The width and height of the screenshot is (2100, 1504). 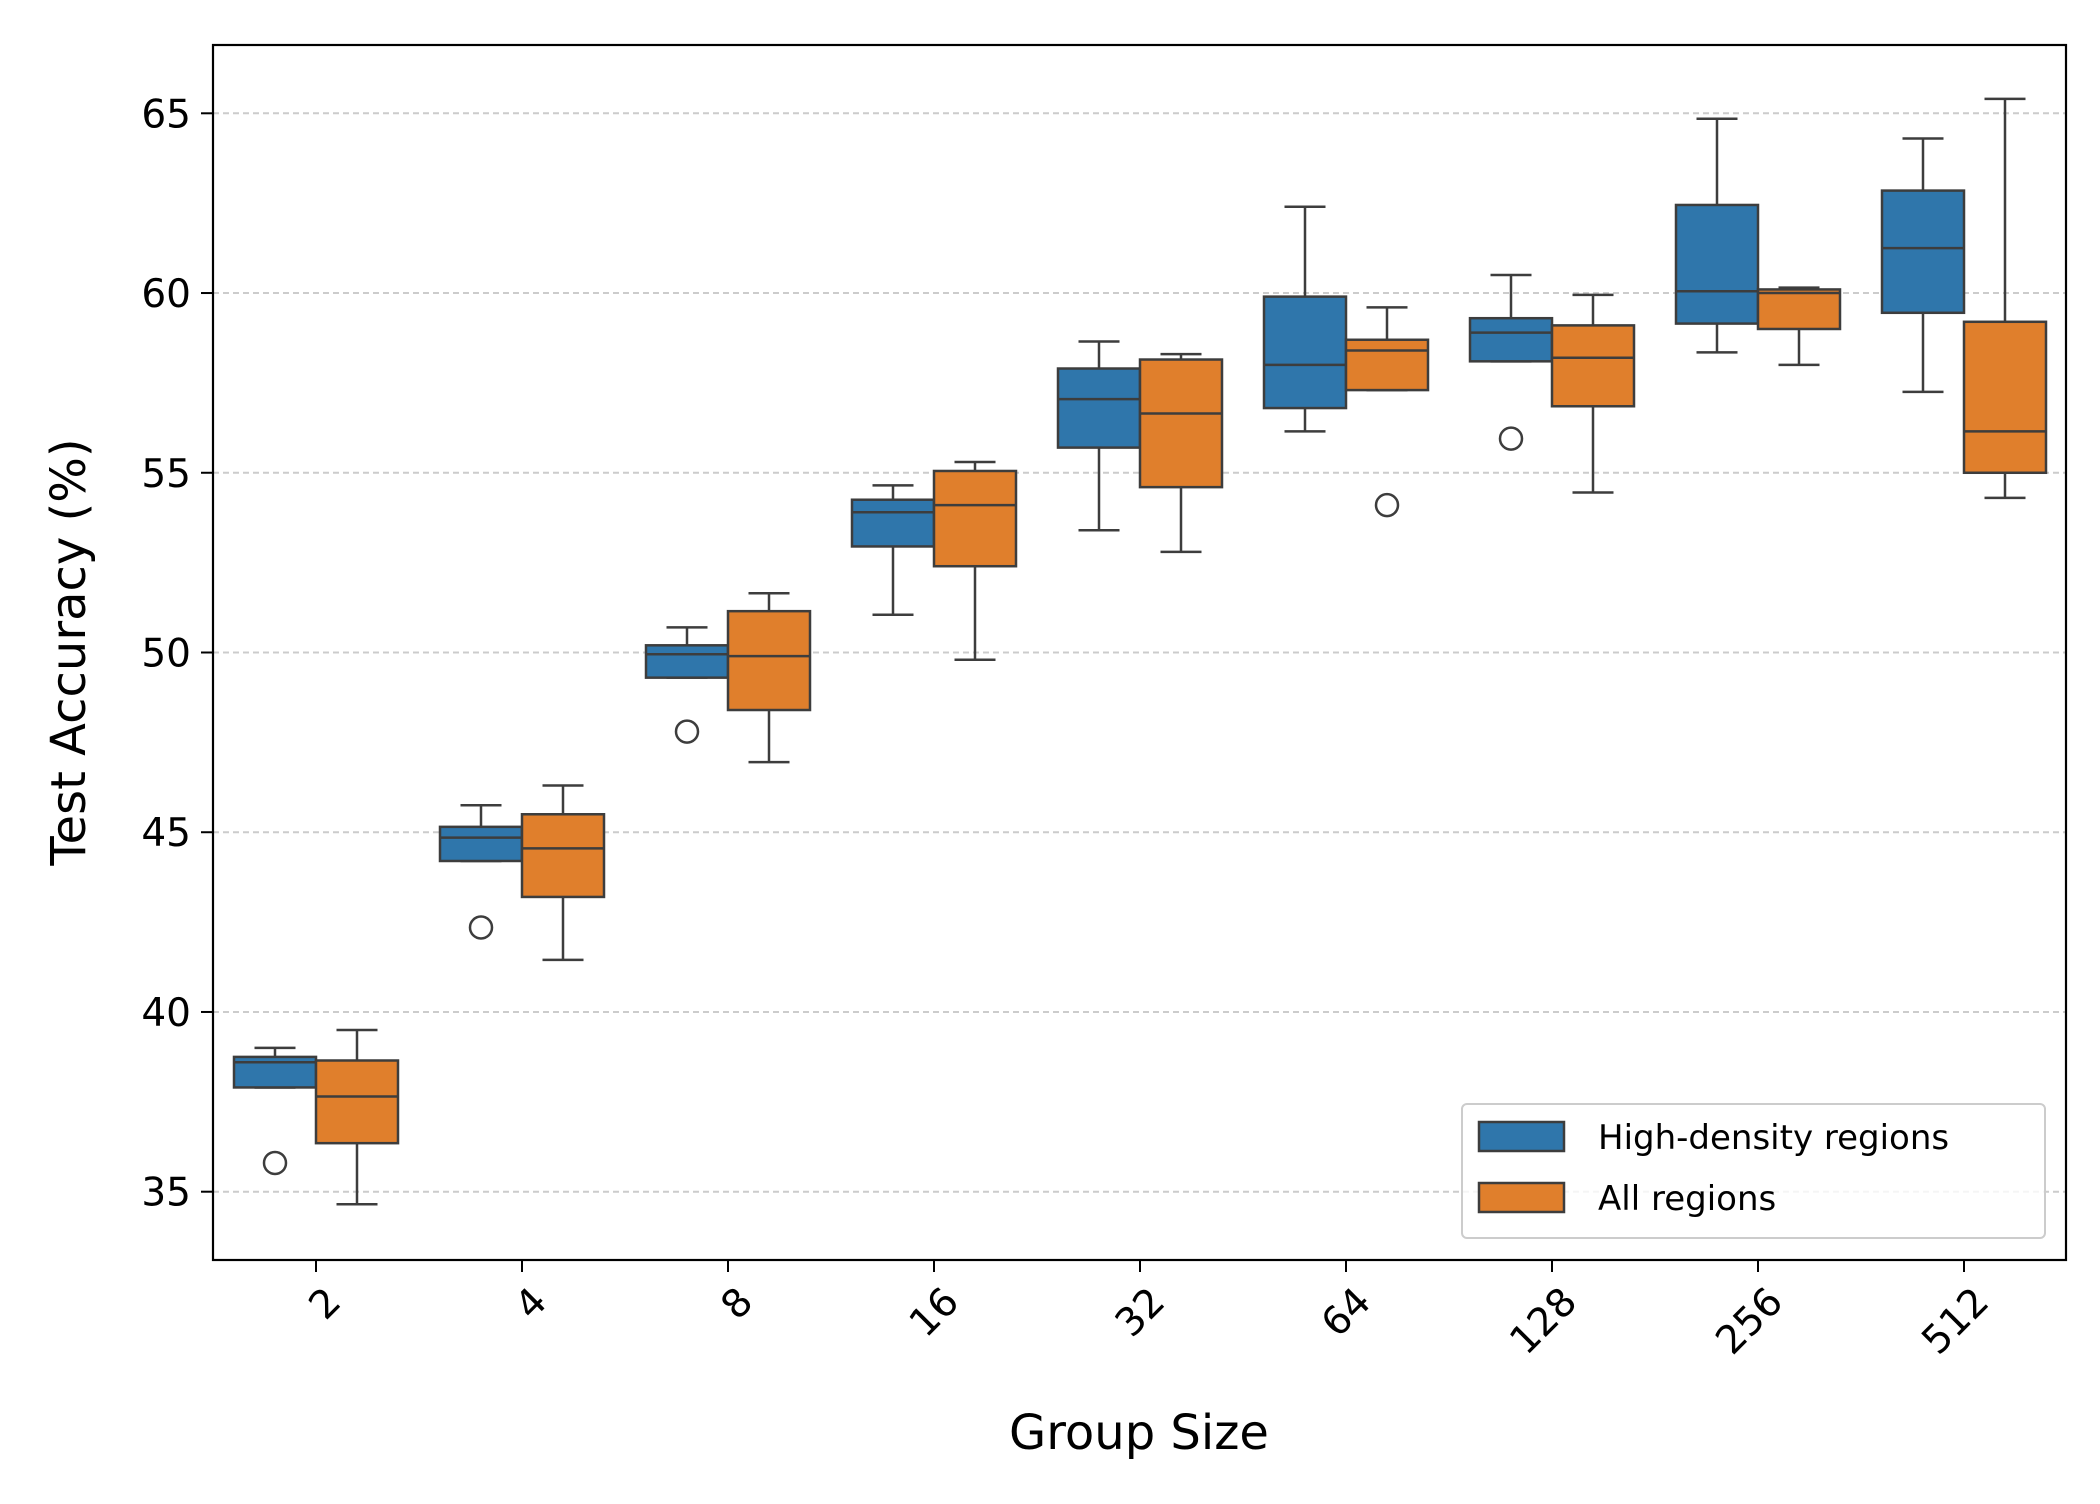 I want to click on x-tick-label: 8, so click(x=737, y=1303).